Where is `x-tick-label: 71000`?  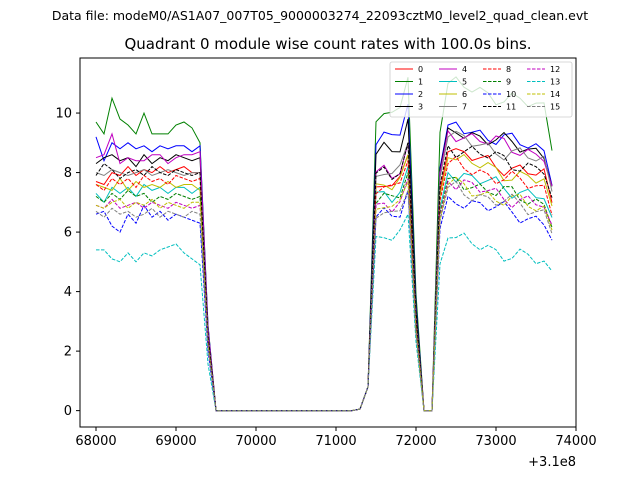 x-tick-label: 71000 is located at coordinates (335, 441).